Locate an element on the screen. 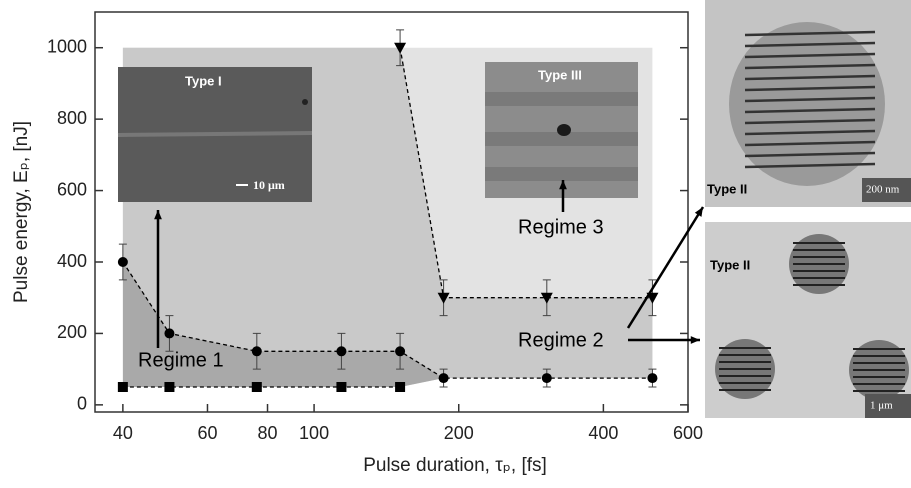  x-axis-label: Pulse duration, τₚ, [fs] is located at coordinates (455, 465).